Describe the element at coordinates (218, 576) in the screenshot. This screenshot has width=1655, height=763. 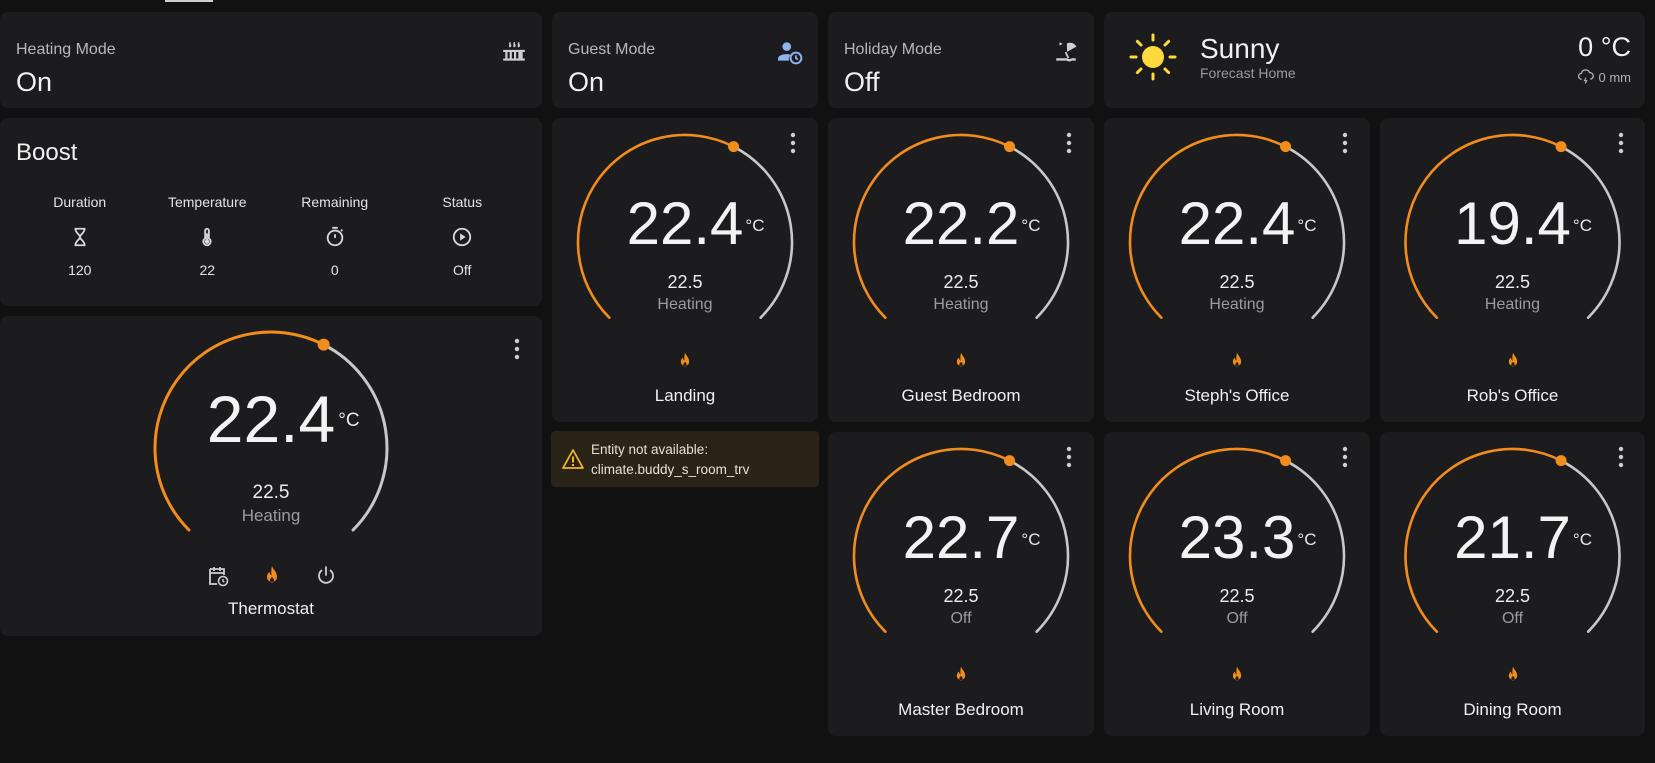
I see `calendar-clock-icon` at that location.